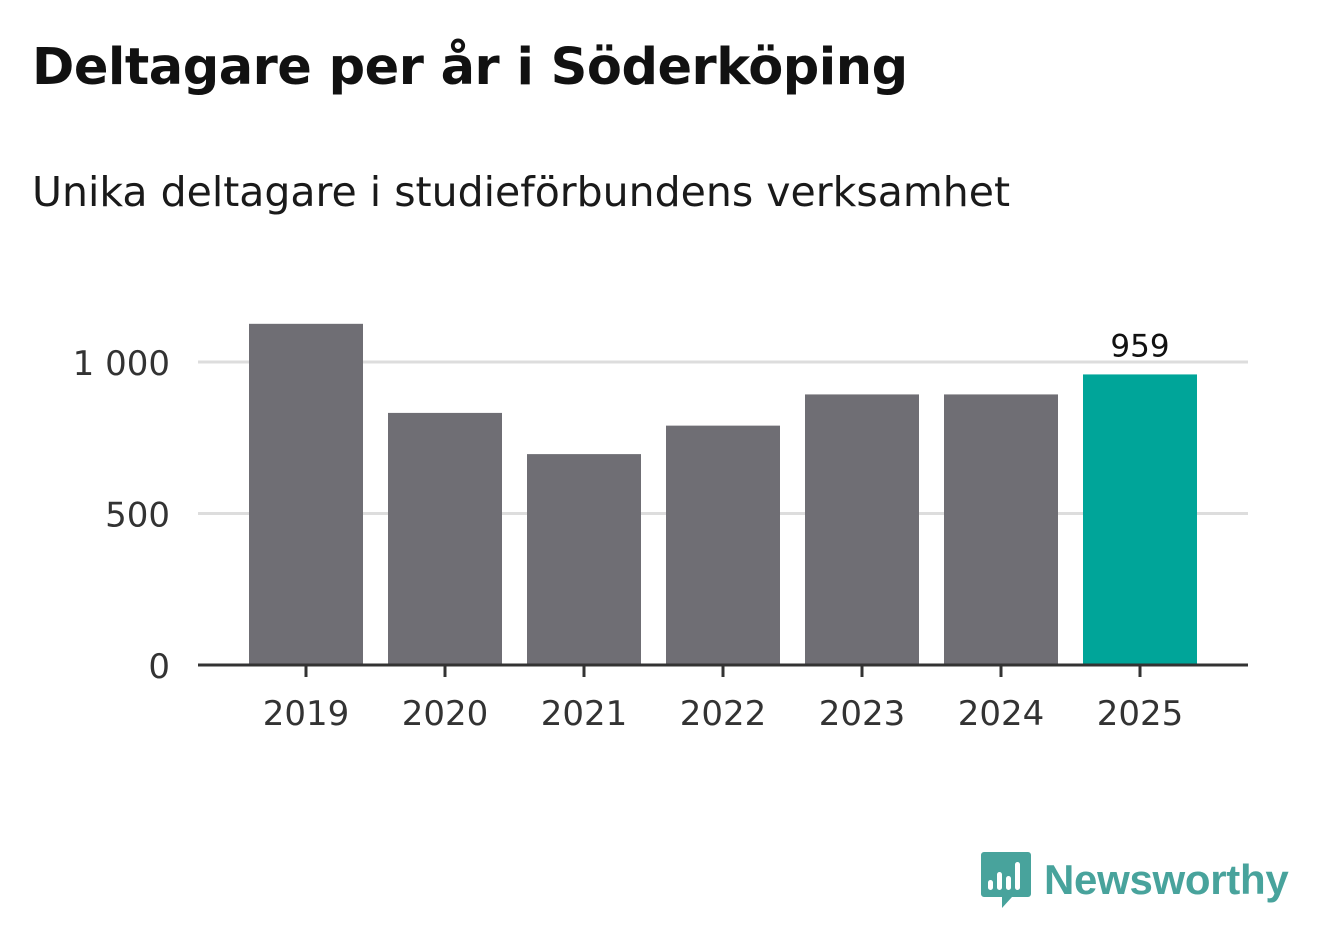  What do you see at coordinates (306, 714) in the screenshot?
I see `x-tick-label: 2019` at bounding box center [306, 714].